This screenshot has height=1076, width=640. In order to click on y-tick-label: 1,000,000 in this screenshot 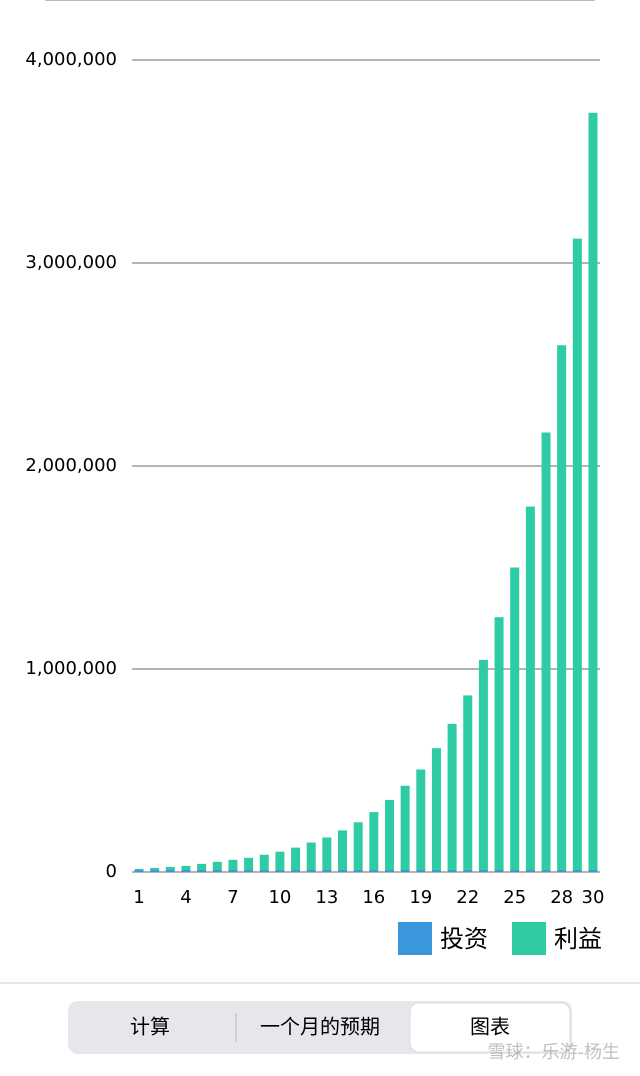, I will do `click(71, 668)`.